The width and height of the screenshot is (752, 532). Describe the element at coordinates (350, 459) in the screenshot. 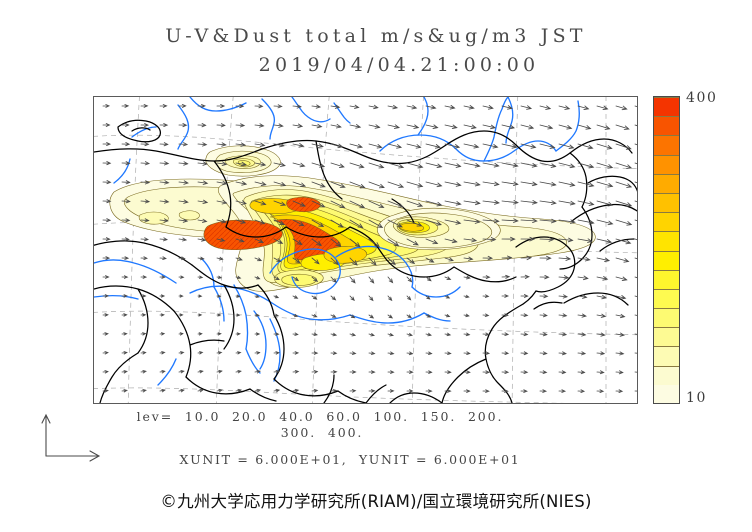

I see `unit-scale-line: XUNIT = 6.000E+01, YUNIT = 6.000E+01` at that location.